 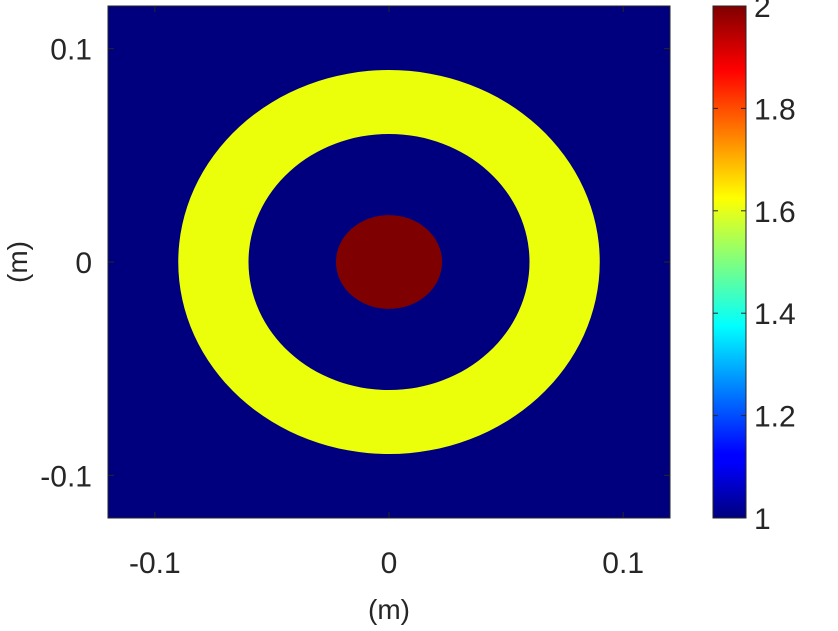 I want to click on colorbar-tick-label: 1, so click(x=762, y=519).